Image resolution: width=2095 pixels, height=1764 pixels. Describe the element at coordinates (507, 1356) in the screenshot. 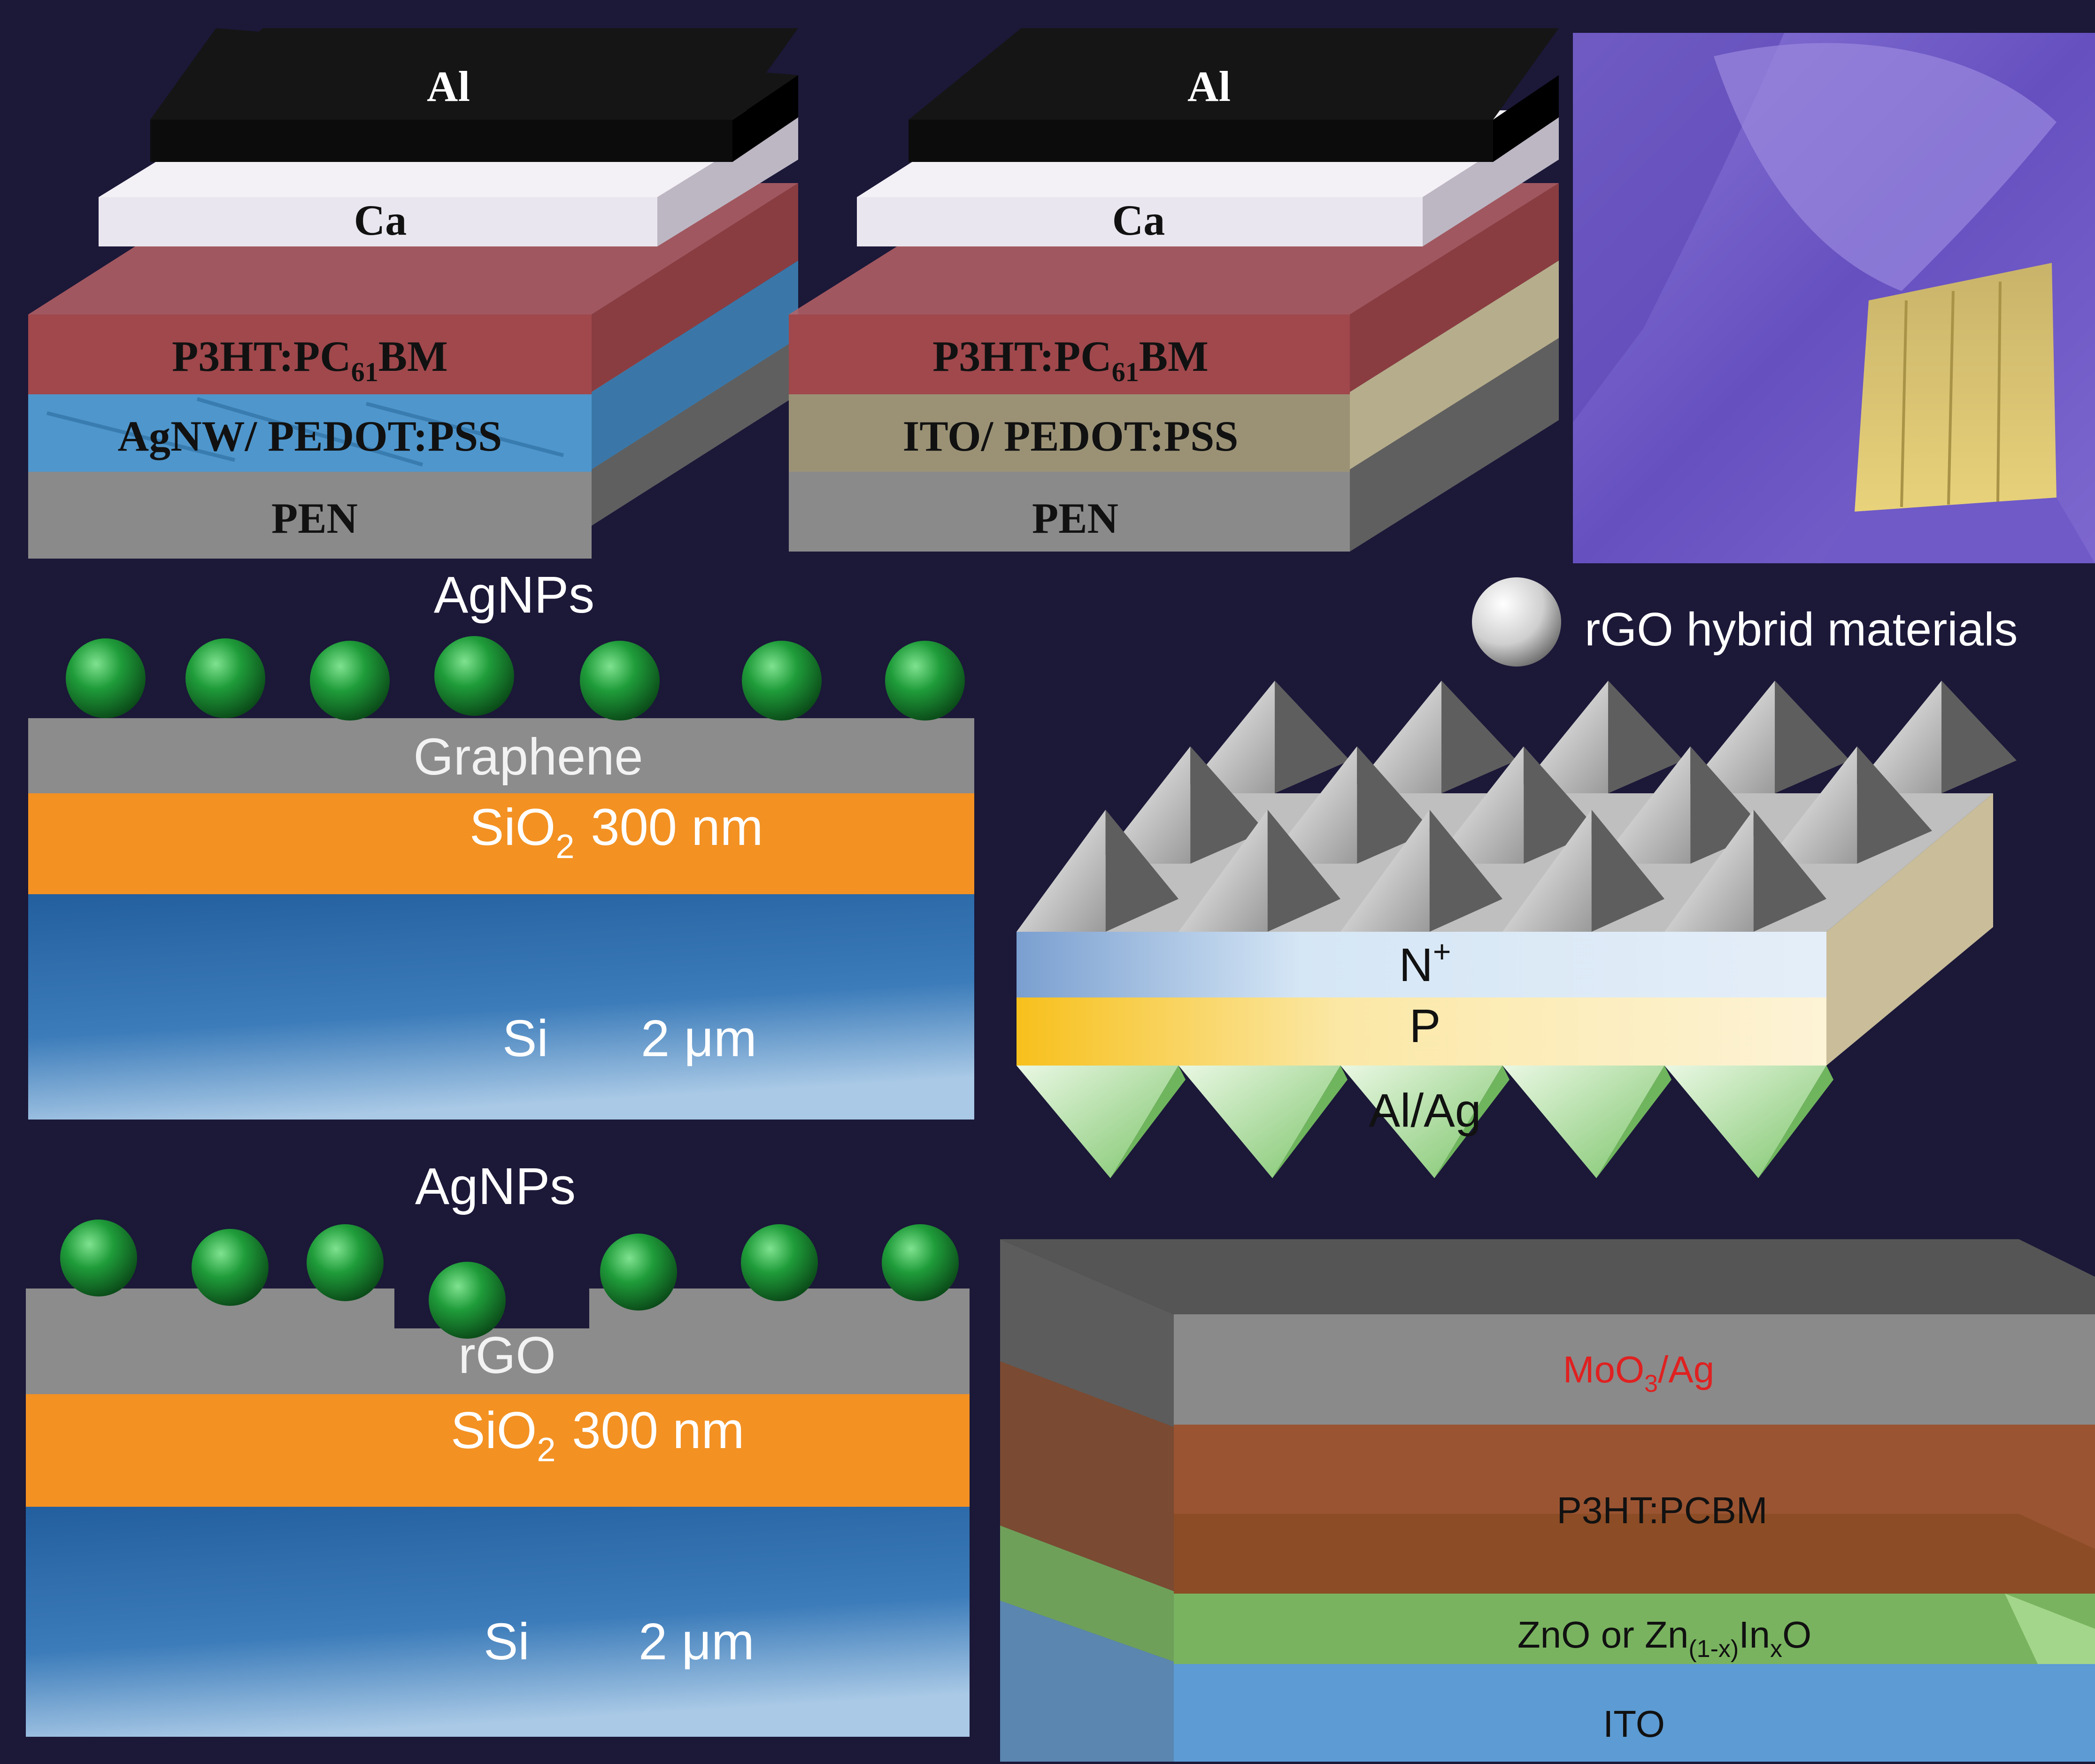

I see `rgo-label: rGO` at that location.